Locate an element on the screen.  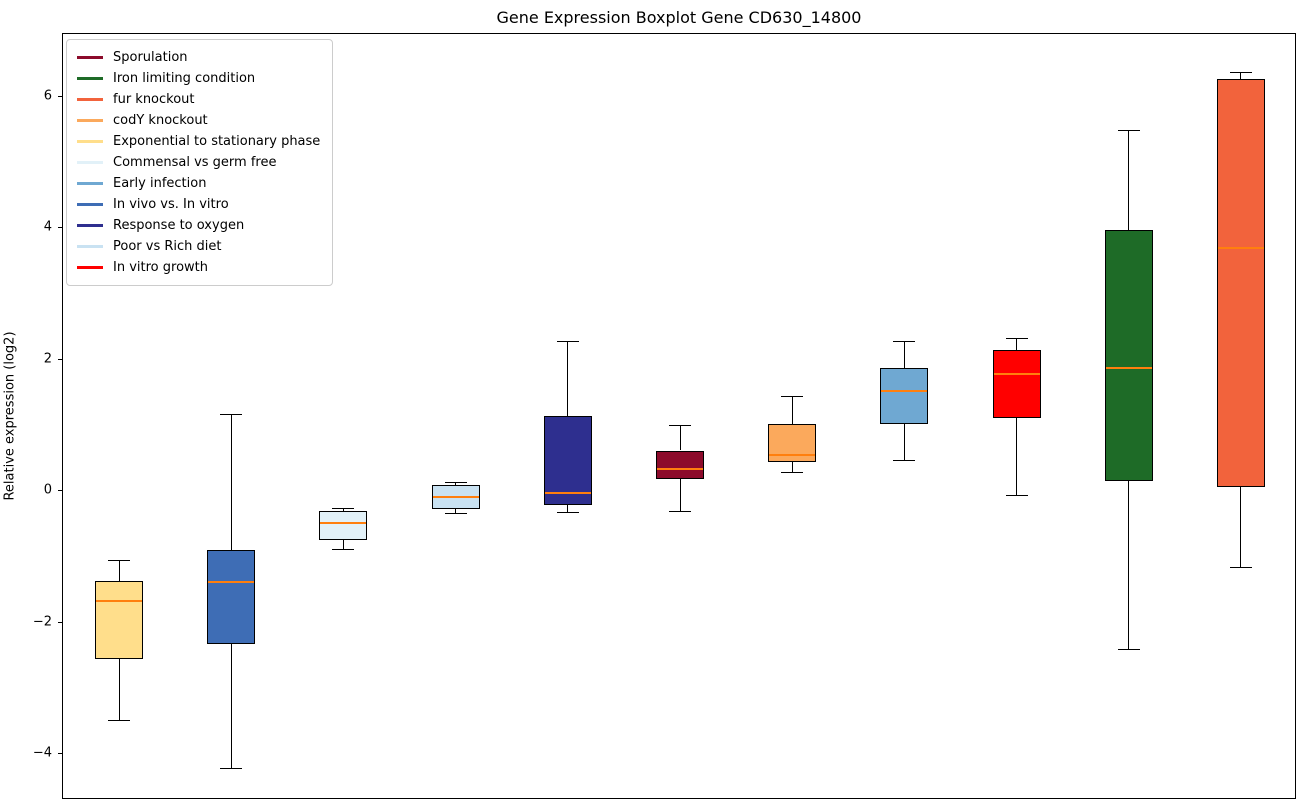
legend-item: Sporulation is located at coordinates (198, 57).